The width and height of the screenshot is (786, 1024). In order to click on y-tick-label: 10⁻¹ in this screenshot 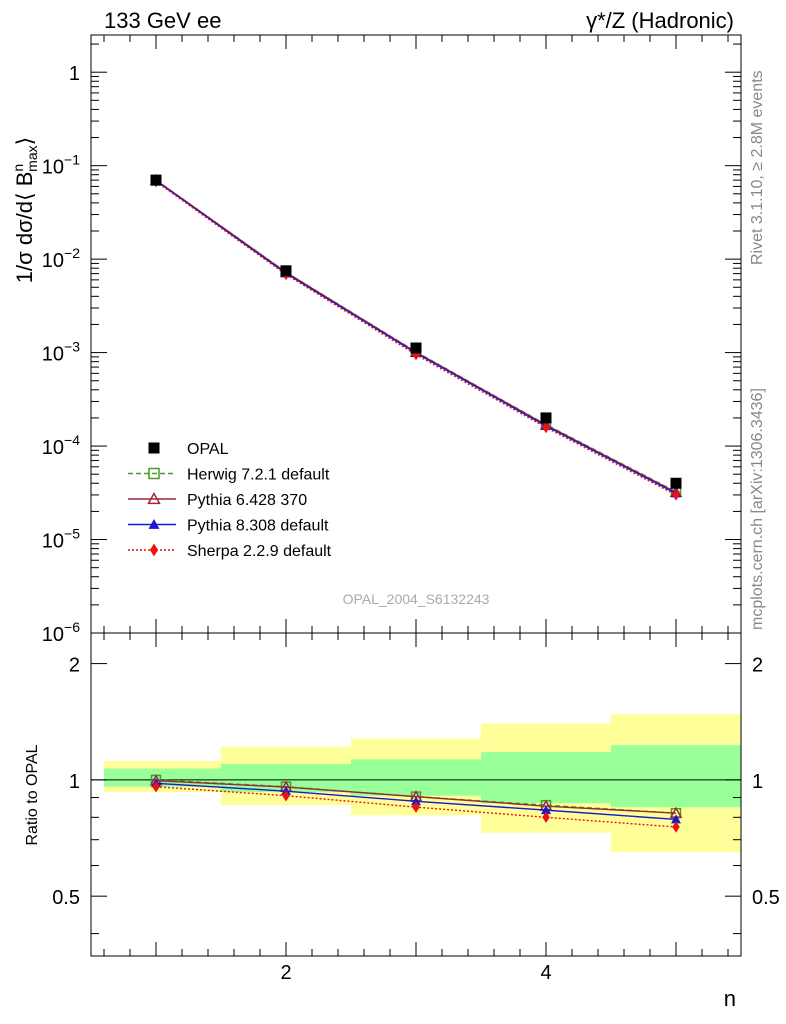, I will do `click(61, 165)`.